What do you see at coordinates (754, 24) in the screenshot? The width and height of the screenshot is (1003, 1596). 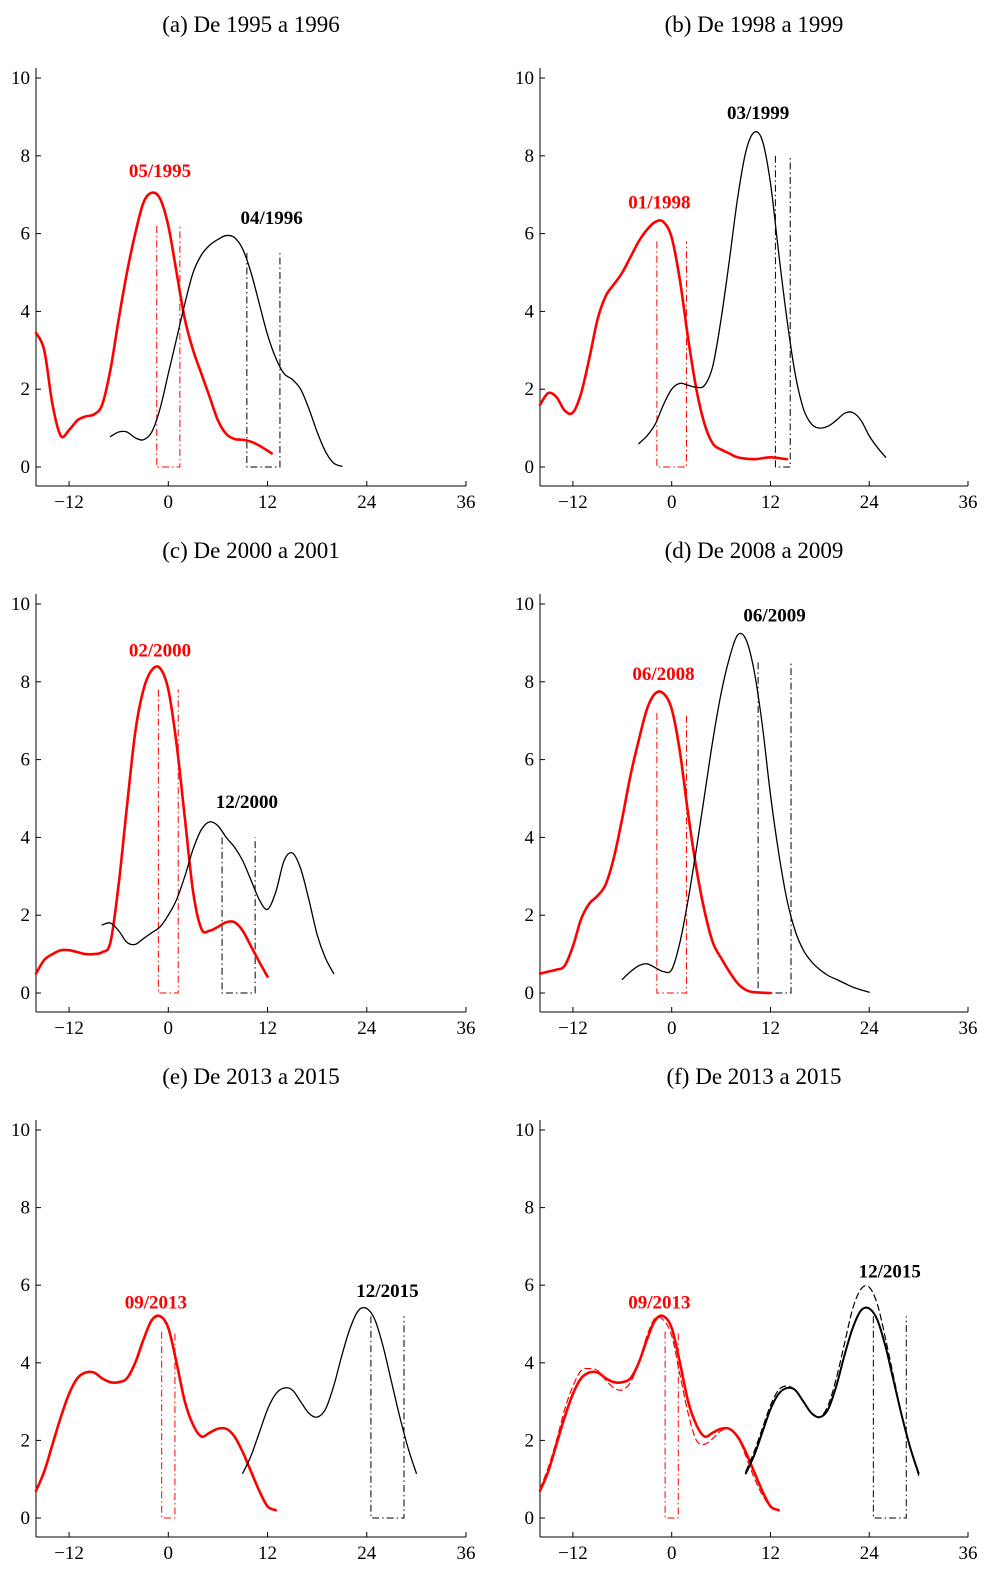 I see `panel-title: (b) De 1998 a 1999` at bounding box center [754, 24].